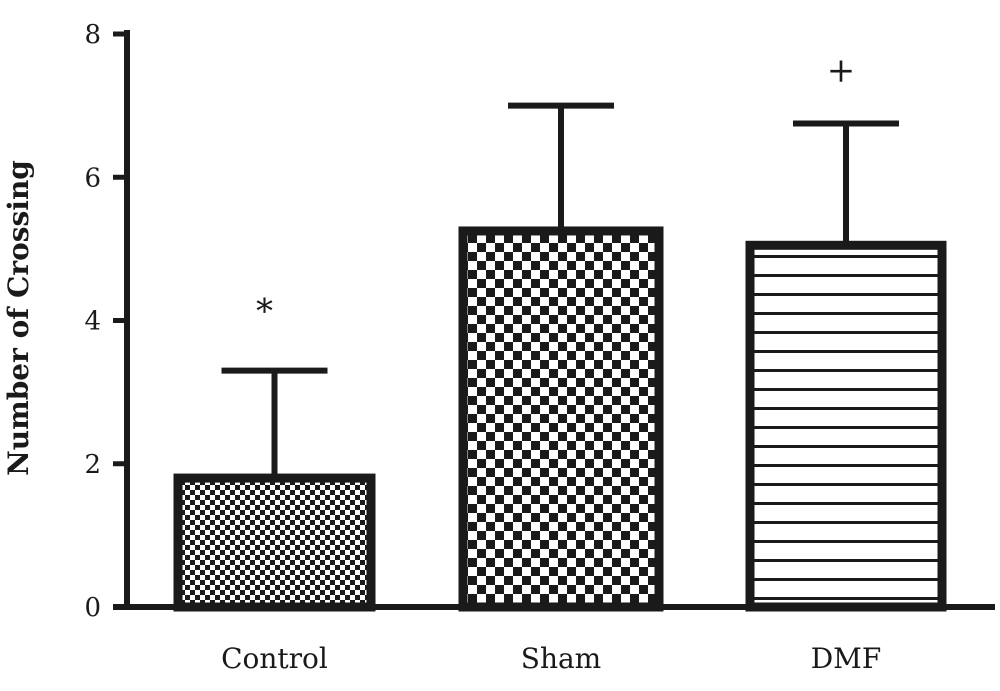  Describe the element at coordinates (92, 608) in the screenshot. I see `y-tick-label: 0` at that location.